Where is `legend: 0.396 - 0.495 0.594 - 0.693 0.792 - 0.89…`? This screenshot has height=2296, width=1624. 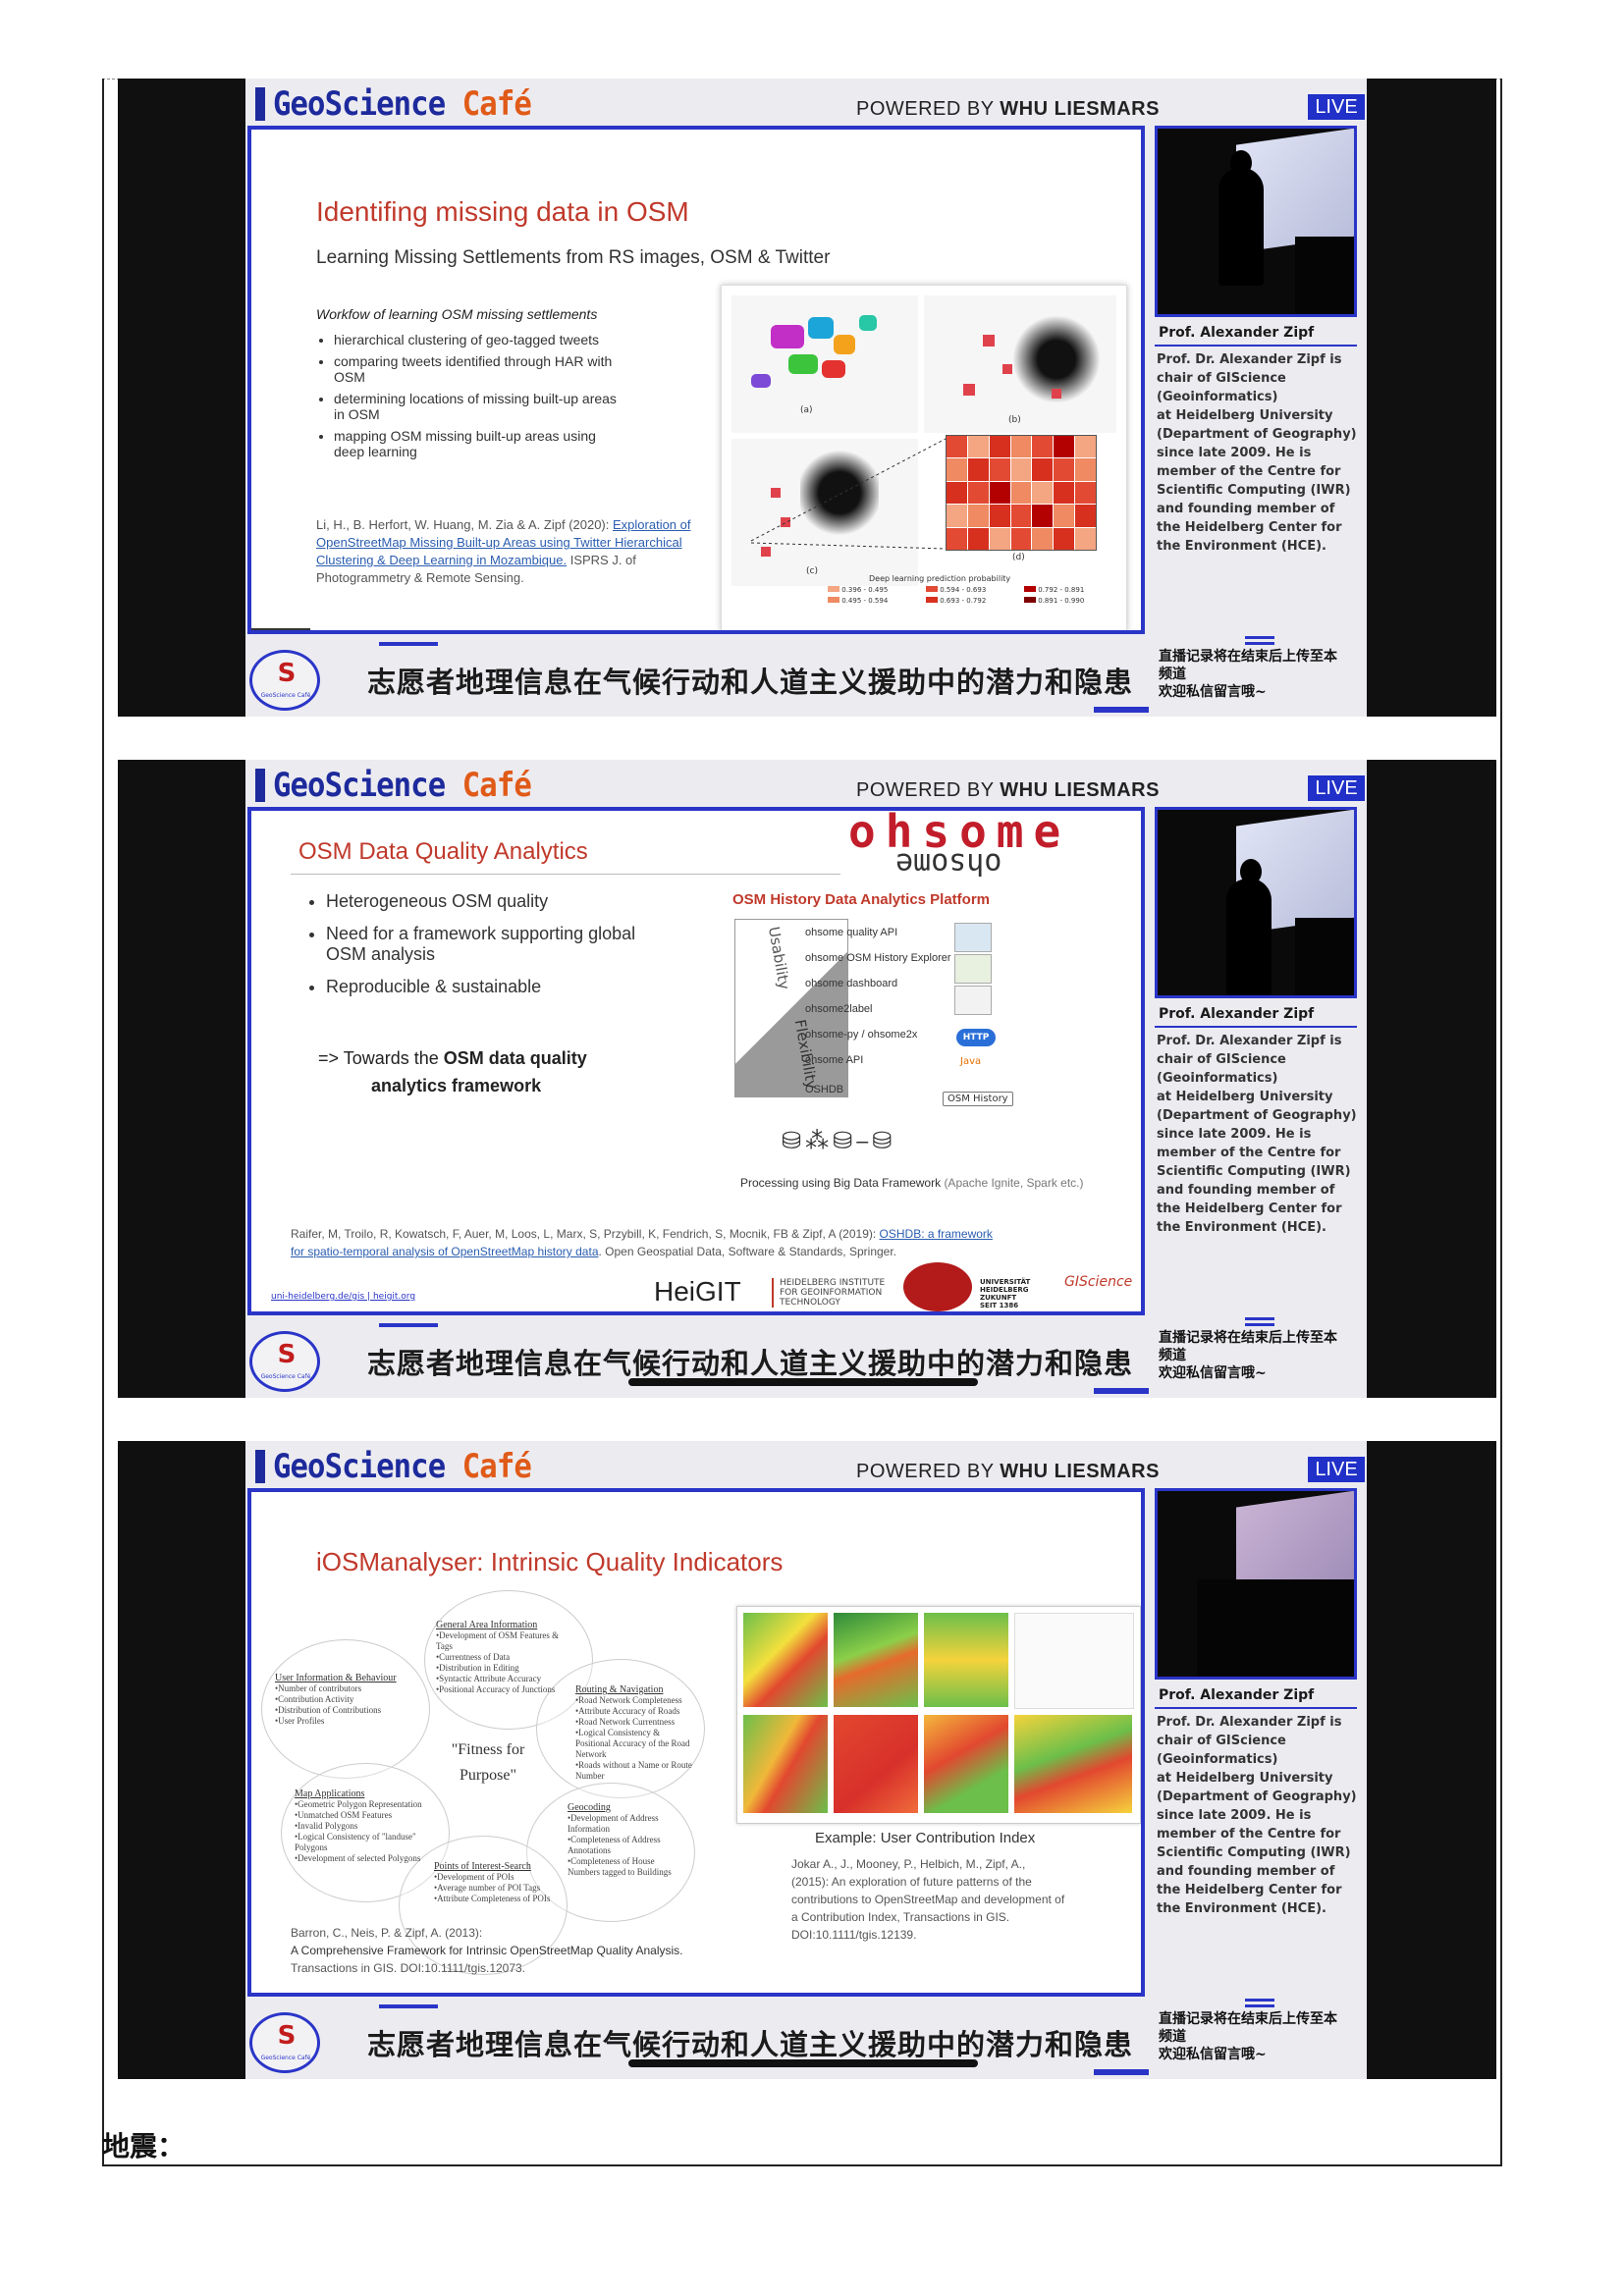
legend: 0.396 - 0.495 0.594 - 0.693 0.792 - 0.89… is located at coordinates (975, 596).